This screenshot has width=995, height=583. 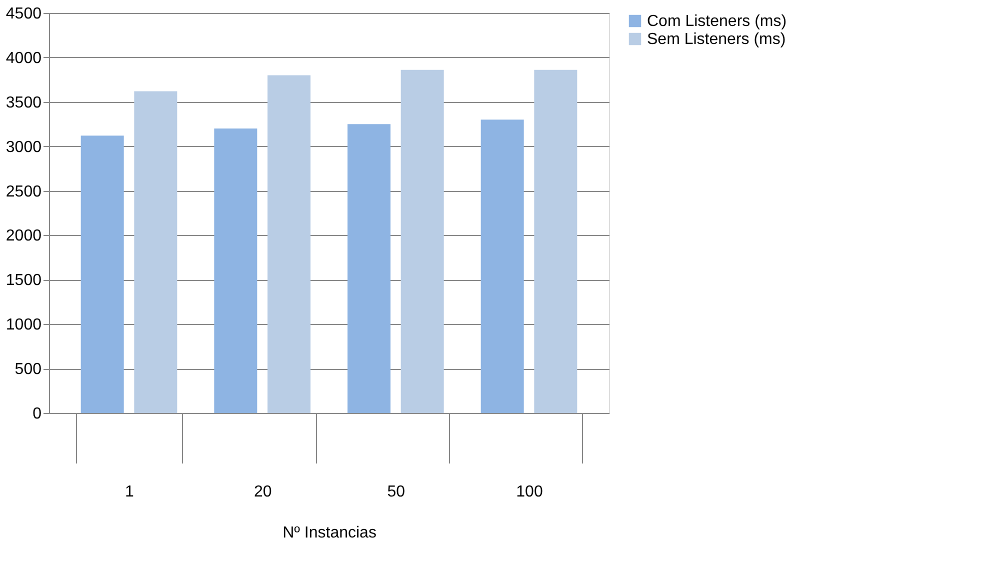 I want to click on legend-label: Com Listeners (ms), so click(x=717, y=21).